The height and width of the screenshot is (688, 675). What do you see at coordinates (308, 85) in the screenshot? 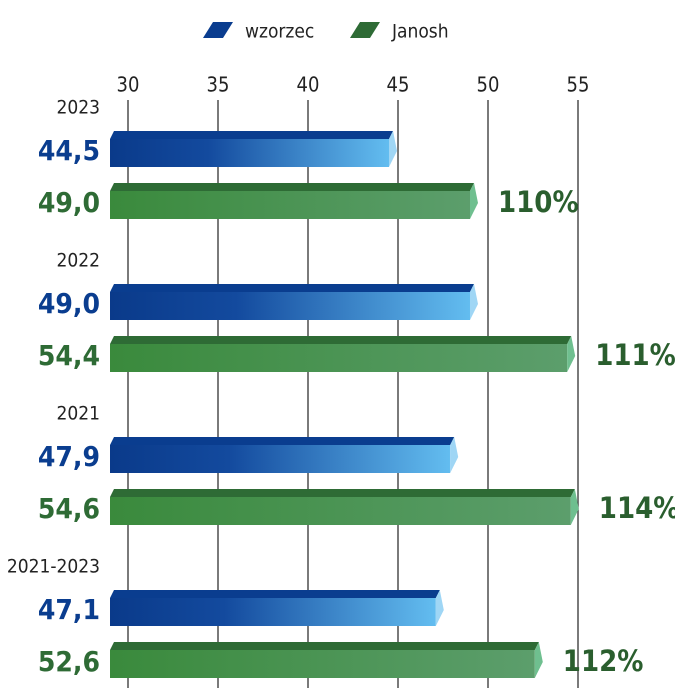
I see `x-tick-label: 40` at bounding box center [308, 85].